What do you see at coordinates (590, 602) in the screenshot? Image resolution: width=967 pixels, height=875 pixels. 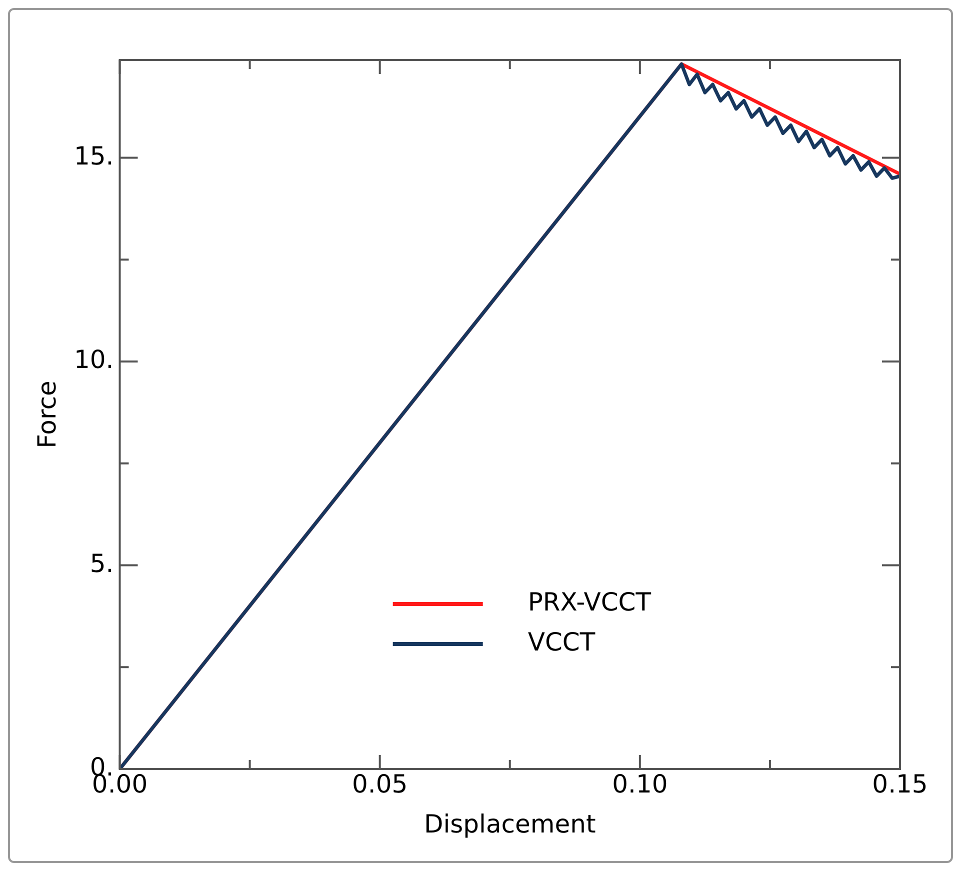 I see `legend-label: PRX-VCCT` at bounding box center [590, 602].